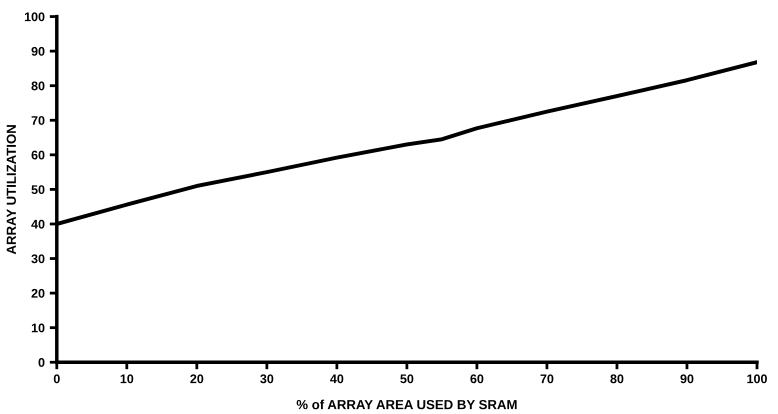 Image resolution: width=778 pixels, height=414 pixels. I want to click on x-tick-label: 60, so click(477, 379).